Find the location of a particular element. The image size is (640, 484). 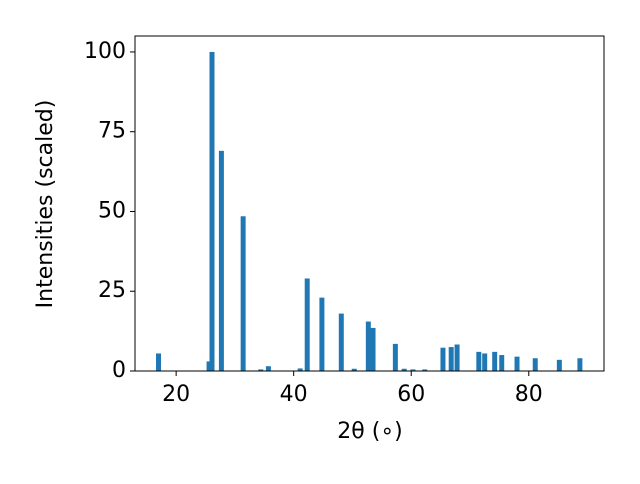

y-axis-label: Intensities (scaled) is located at coordinates (45, 204).